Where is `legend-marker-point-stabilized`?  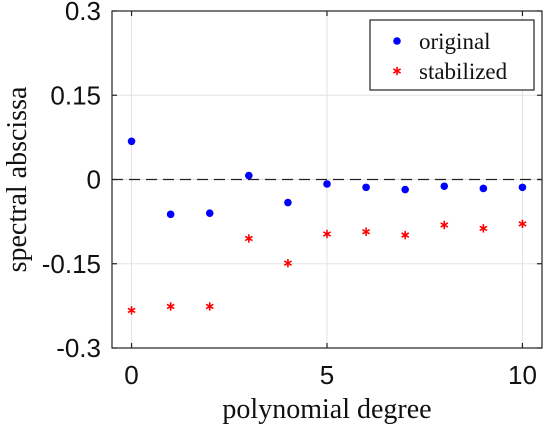
legend-marker-point-stabilized is located at coordinates (397, 71).